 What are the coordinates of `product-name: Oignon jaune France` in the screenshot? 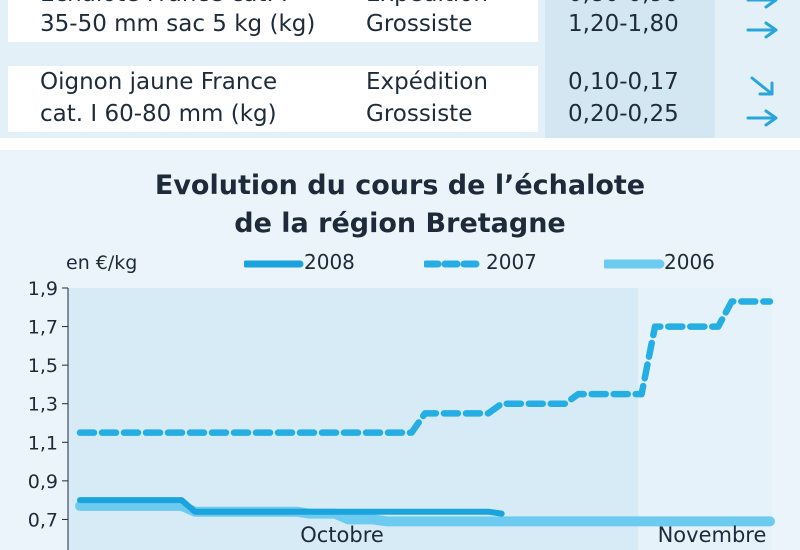 It's located at (159, 82).